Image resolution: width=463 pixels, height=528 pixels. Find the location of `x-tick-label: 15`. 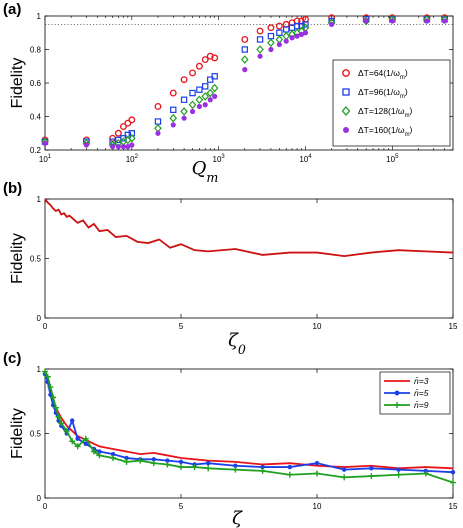

x-tick-label: 15 is located at coordinates (453, 326).